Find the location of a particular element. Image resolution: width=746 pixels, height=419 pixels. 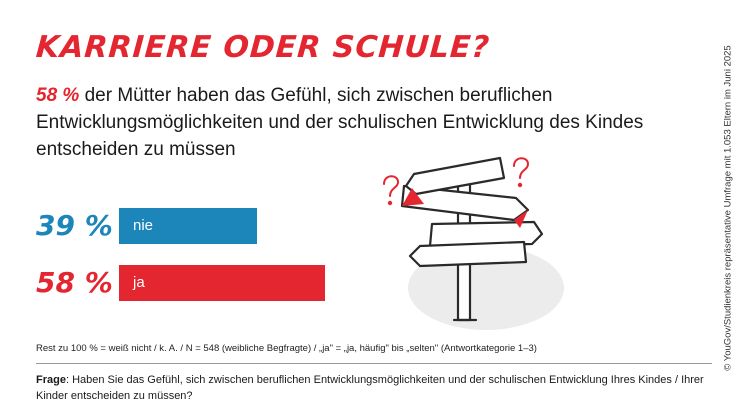

chart-title: KARRIERE ODER SCHULE? is located at coordinates (263, 47).